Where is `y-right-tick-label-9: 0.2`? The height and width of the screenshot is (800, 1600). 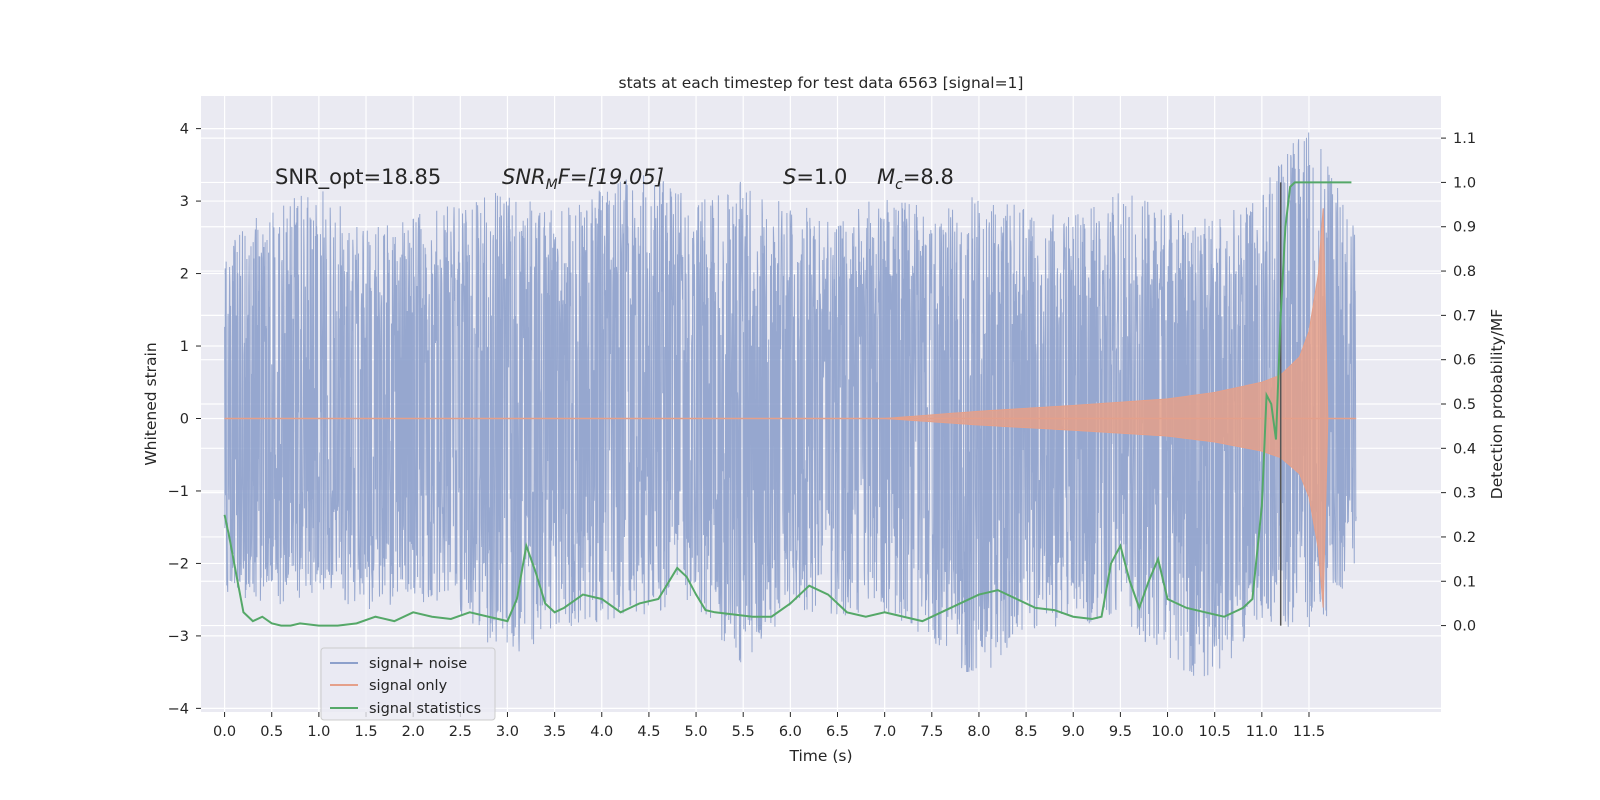 y-right-tick-label-9: 0.2 is located at coordinates (1464, 538).